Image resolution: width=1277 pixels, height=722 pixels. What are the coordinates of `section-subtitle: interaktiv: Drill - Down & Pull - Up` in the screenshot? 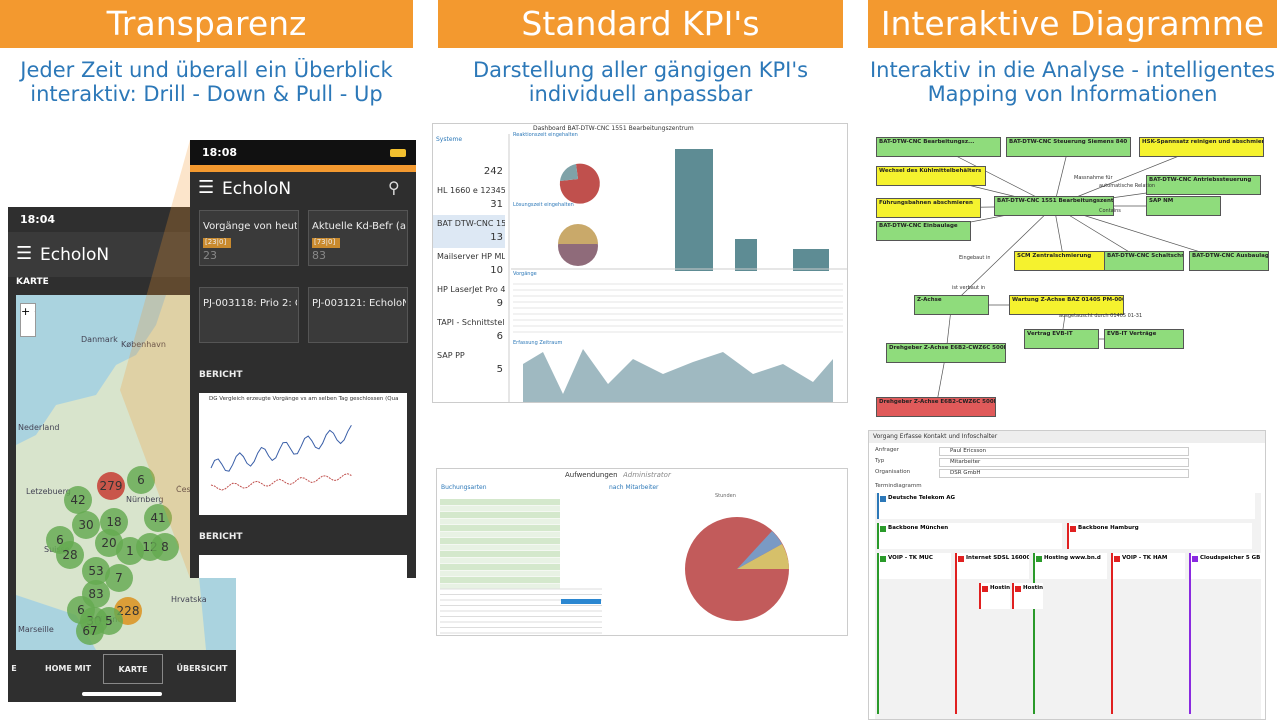 It's located at (206, 94).